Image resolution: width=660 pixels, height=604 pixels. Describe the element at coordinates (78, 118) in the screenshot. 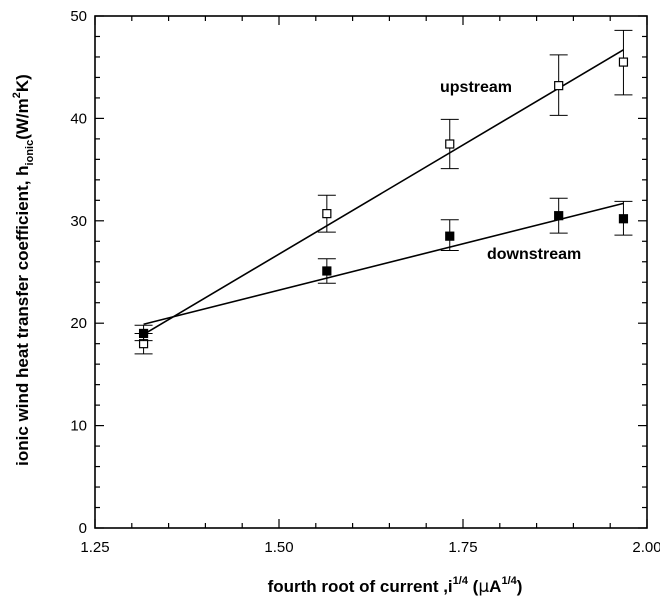

I see `y-tick-label: 40` at that location.